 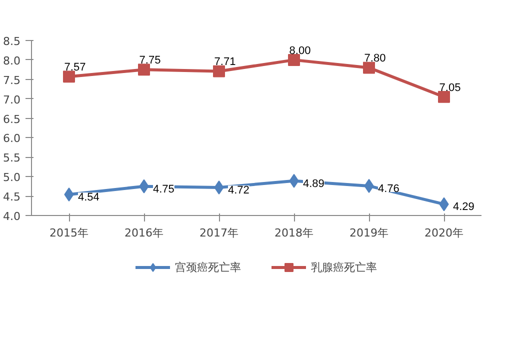 What do you see at coordinates (75, 68) in the screenshot?
I see `text: 7.57` at bounding box center [75, 68].